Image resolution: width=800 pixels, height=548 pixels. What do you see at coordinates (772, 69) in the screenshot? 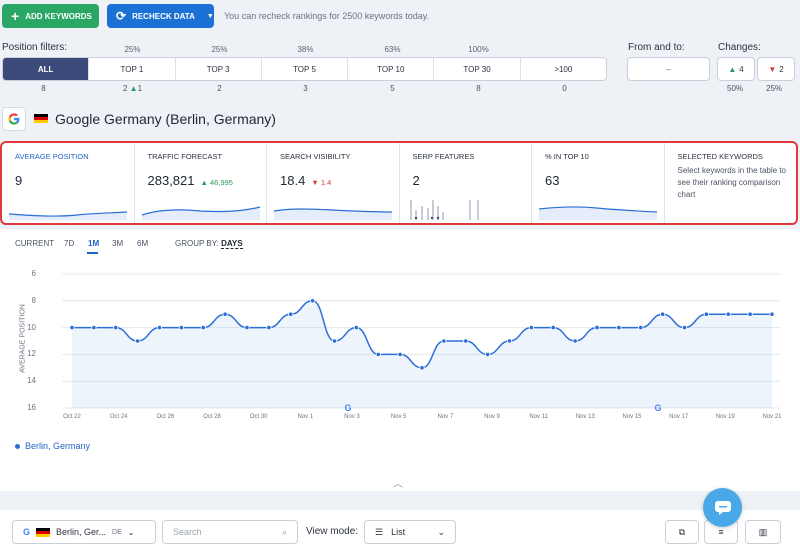
I see `arrow-down-icon: ▼` at bounding box center [772, 69].